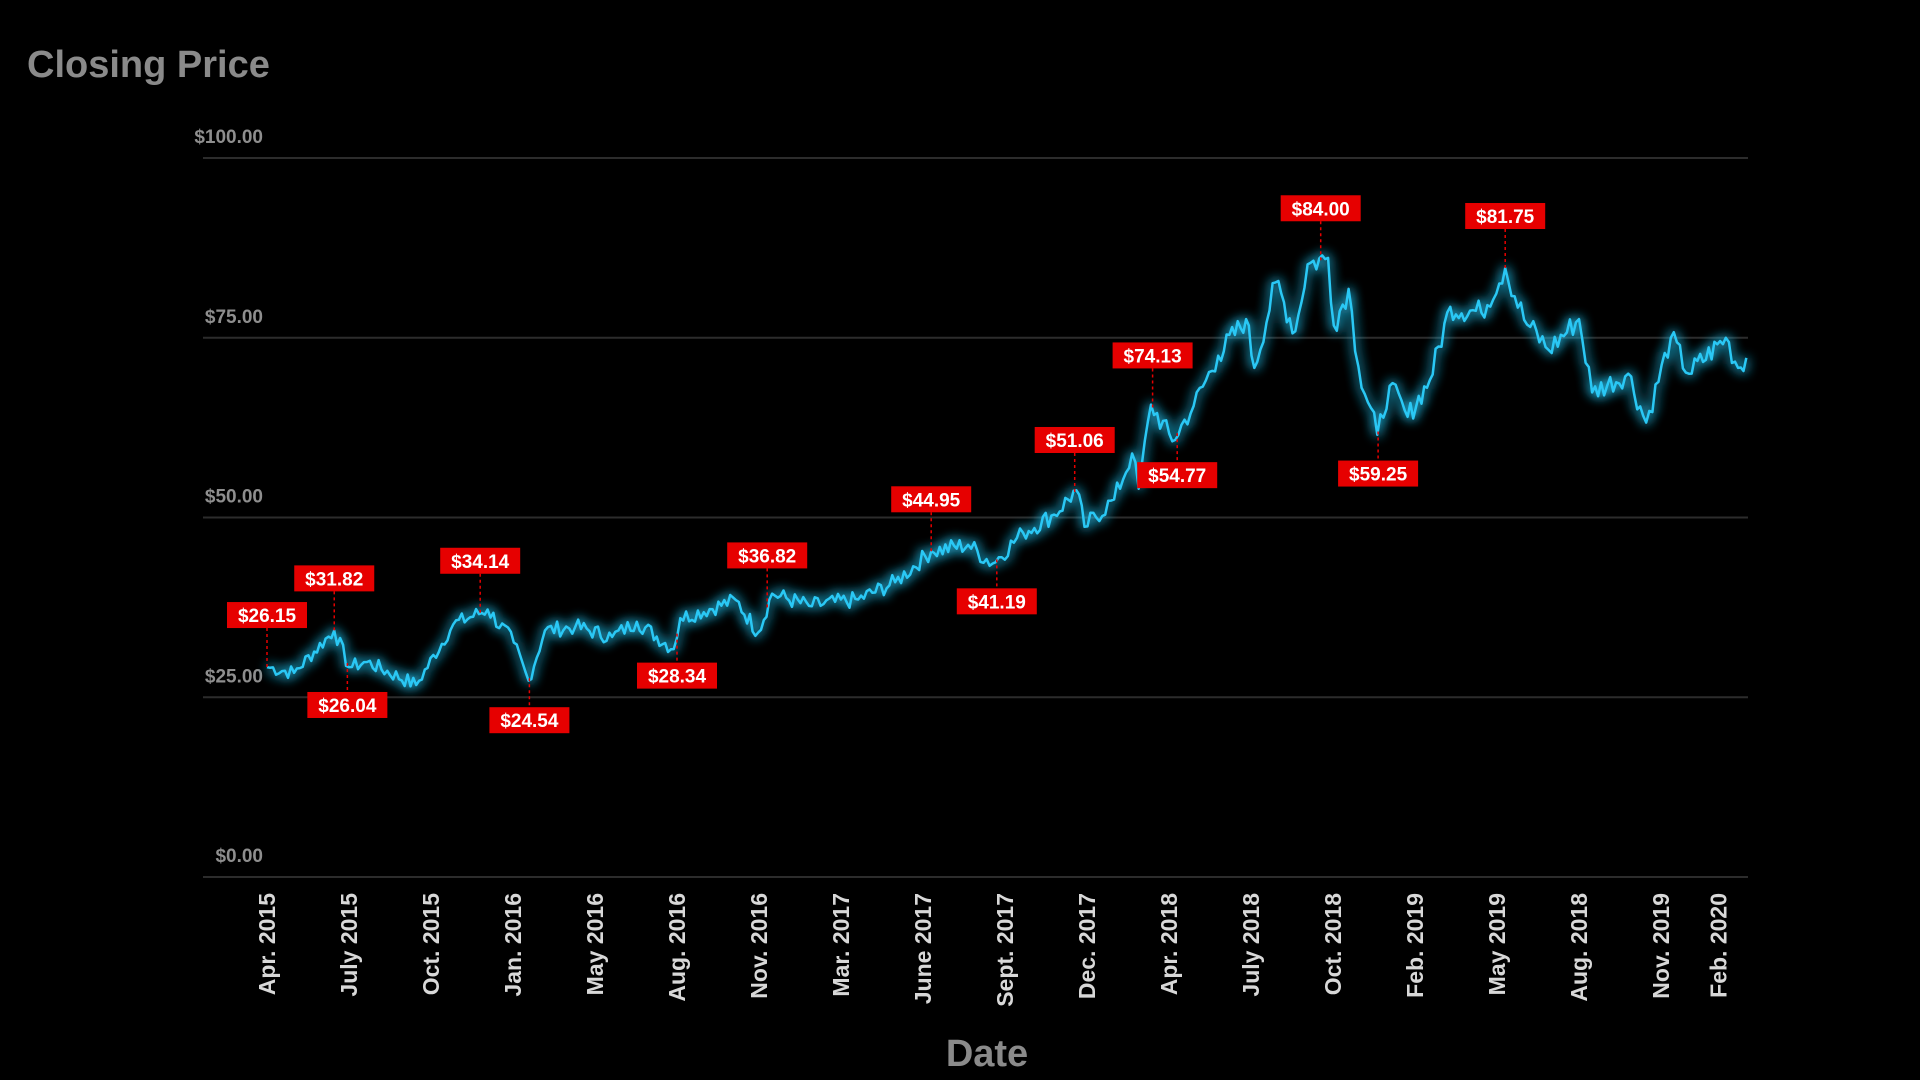 This screenshot has height=1080, width=1920. I want to click on annotation-label: $54.77, so click(1177, 476).